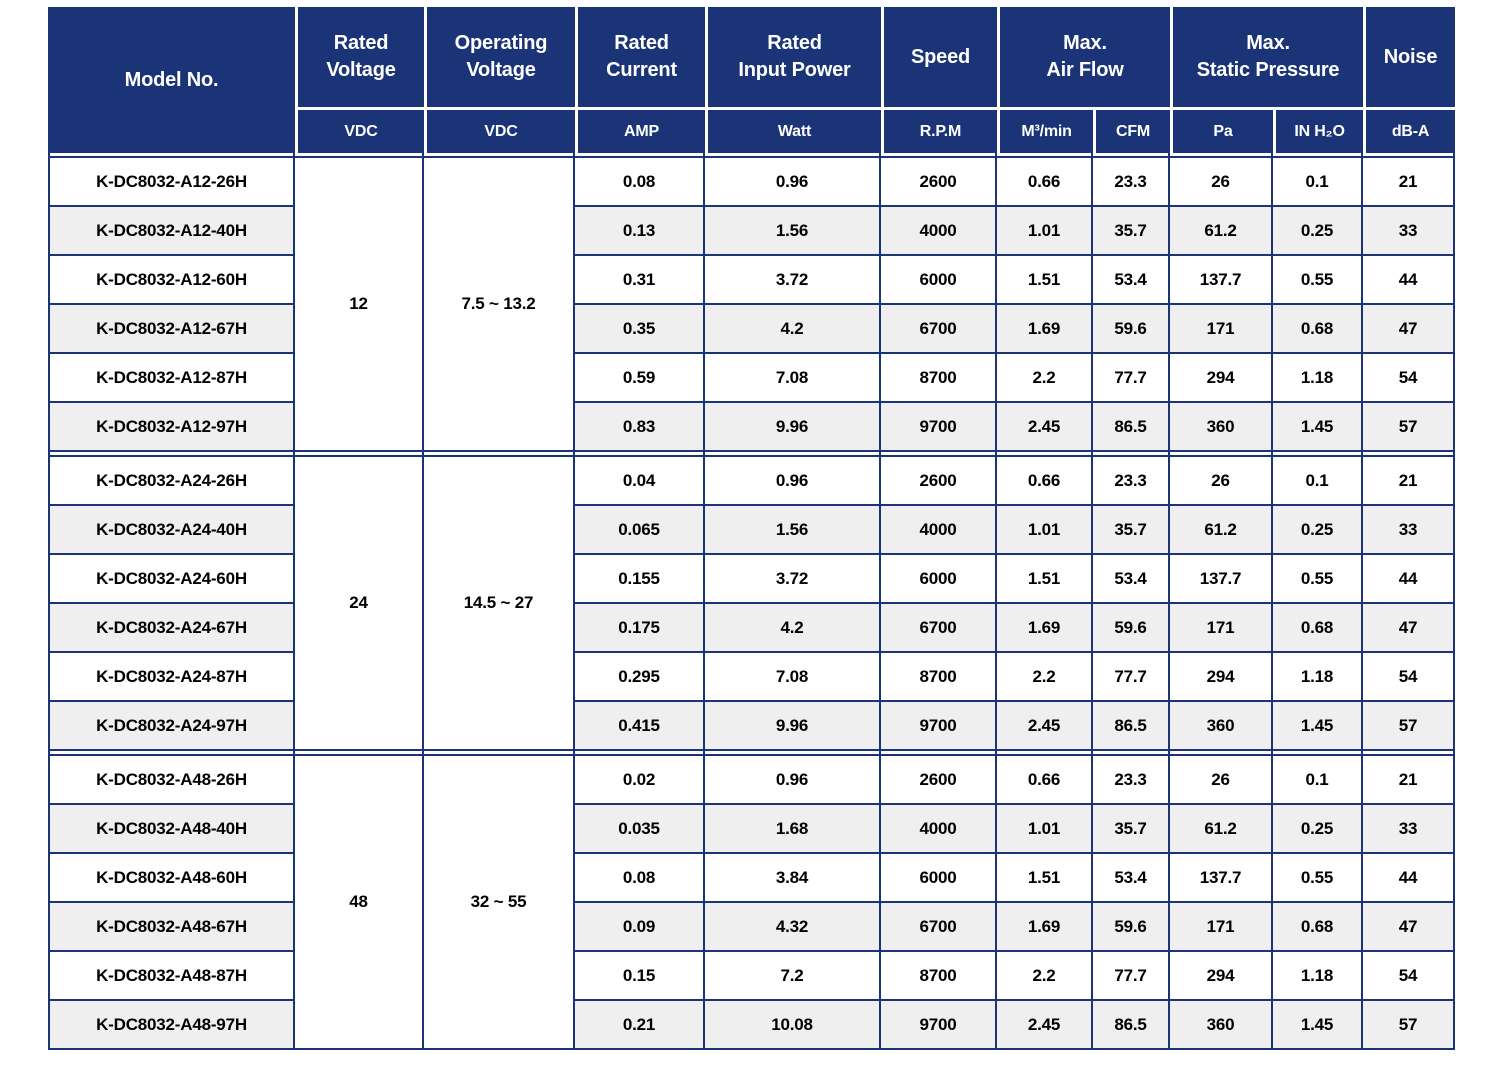 The width and height of the screenshot is (1500, 1080). Describe the element at coordinates (793, 57) in the screenshot. I see `col-header-rated-input-power: Rated Input Power` at that location.